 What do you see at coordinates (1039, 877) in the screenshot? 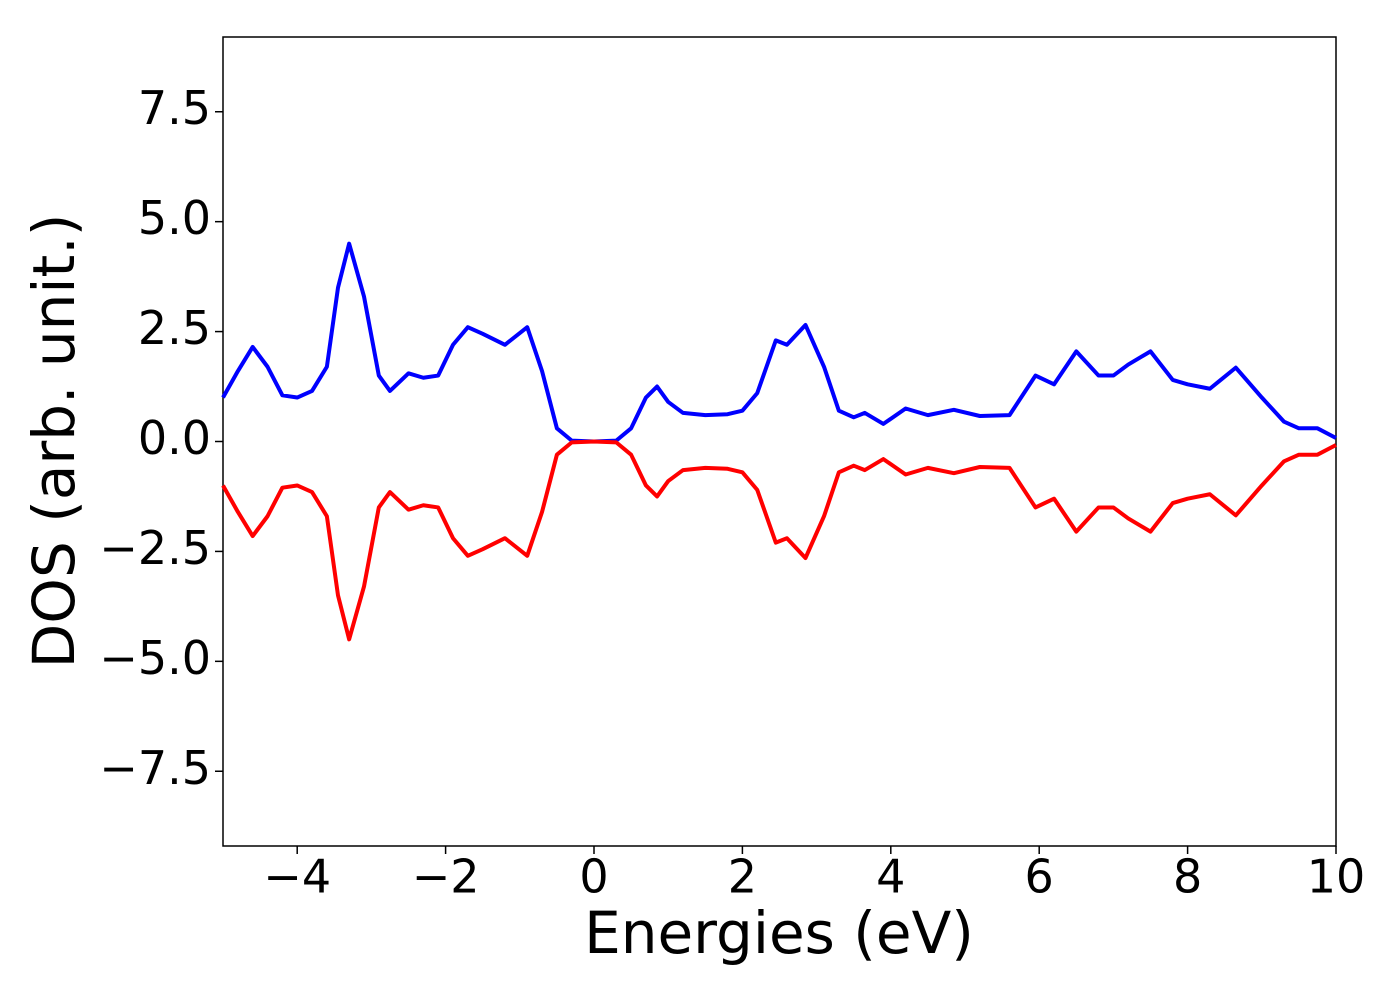
I see `x-tick-label: 6` at bounding box center [1039, 877].